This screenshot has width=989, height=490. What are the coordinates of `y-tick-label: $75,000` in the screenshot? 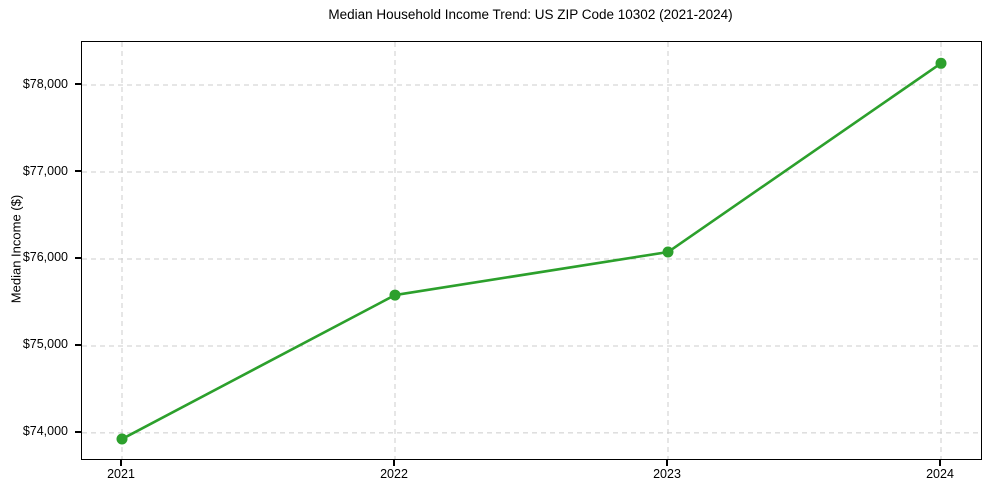 It's located at (45, 344).